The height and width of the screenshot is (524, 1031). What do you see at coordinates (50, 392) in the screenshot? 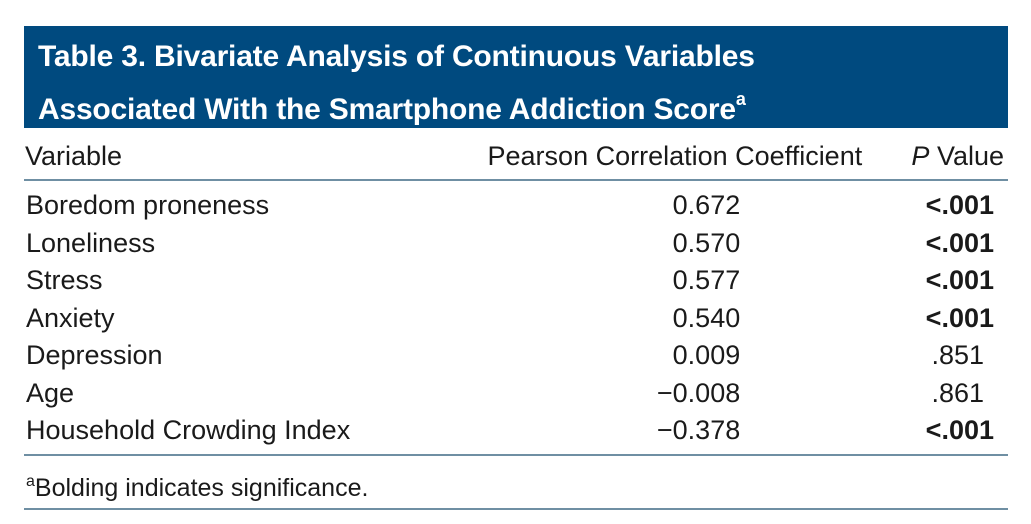
I see `cell-variable: Age` at bounding box center [50, 392].